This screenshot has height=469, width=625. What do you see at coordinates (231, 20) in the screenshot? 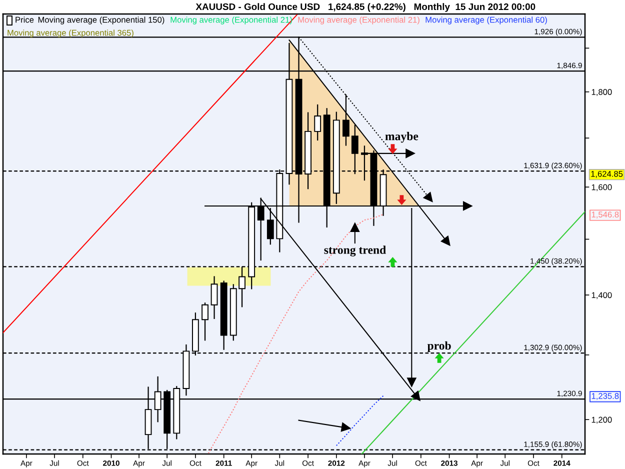
I see `legend-label: Moving average (Exponential 21)` at bounding box center [231, 20].